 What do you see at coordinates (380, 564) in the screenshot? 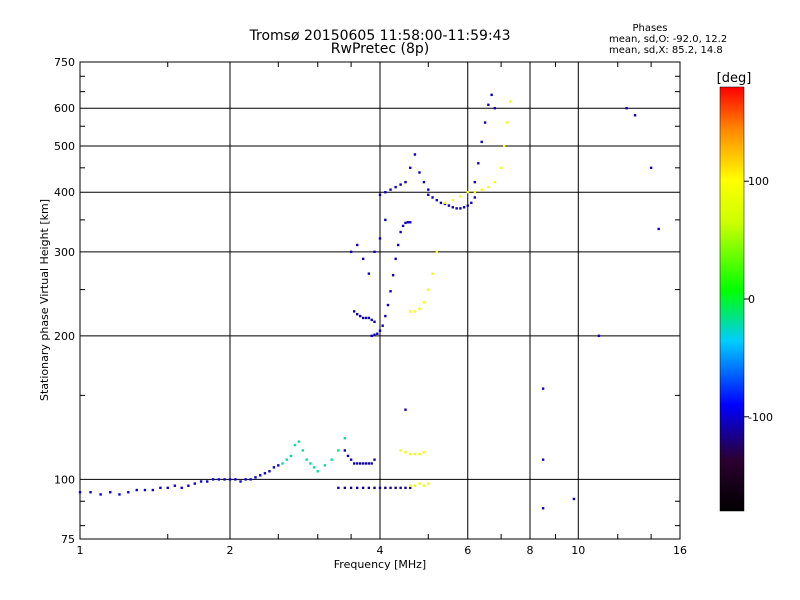
I see `x-axis-label: Frequency [MHz]` at bounding box center [380, 564].